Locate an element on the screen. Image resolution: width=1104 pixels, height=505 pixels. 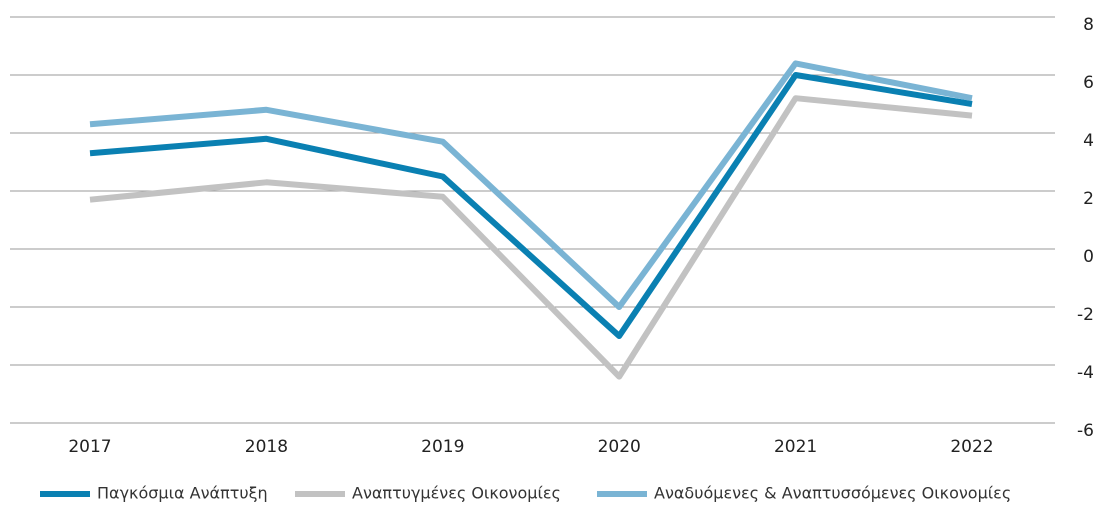
y-tick-label: -2 is located at coordinates (1085, 315).